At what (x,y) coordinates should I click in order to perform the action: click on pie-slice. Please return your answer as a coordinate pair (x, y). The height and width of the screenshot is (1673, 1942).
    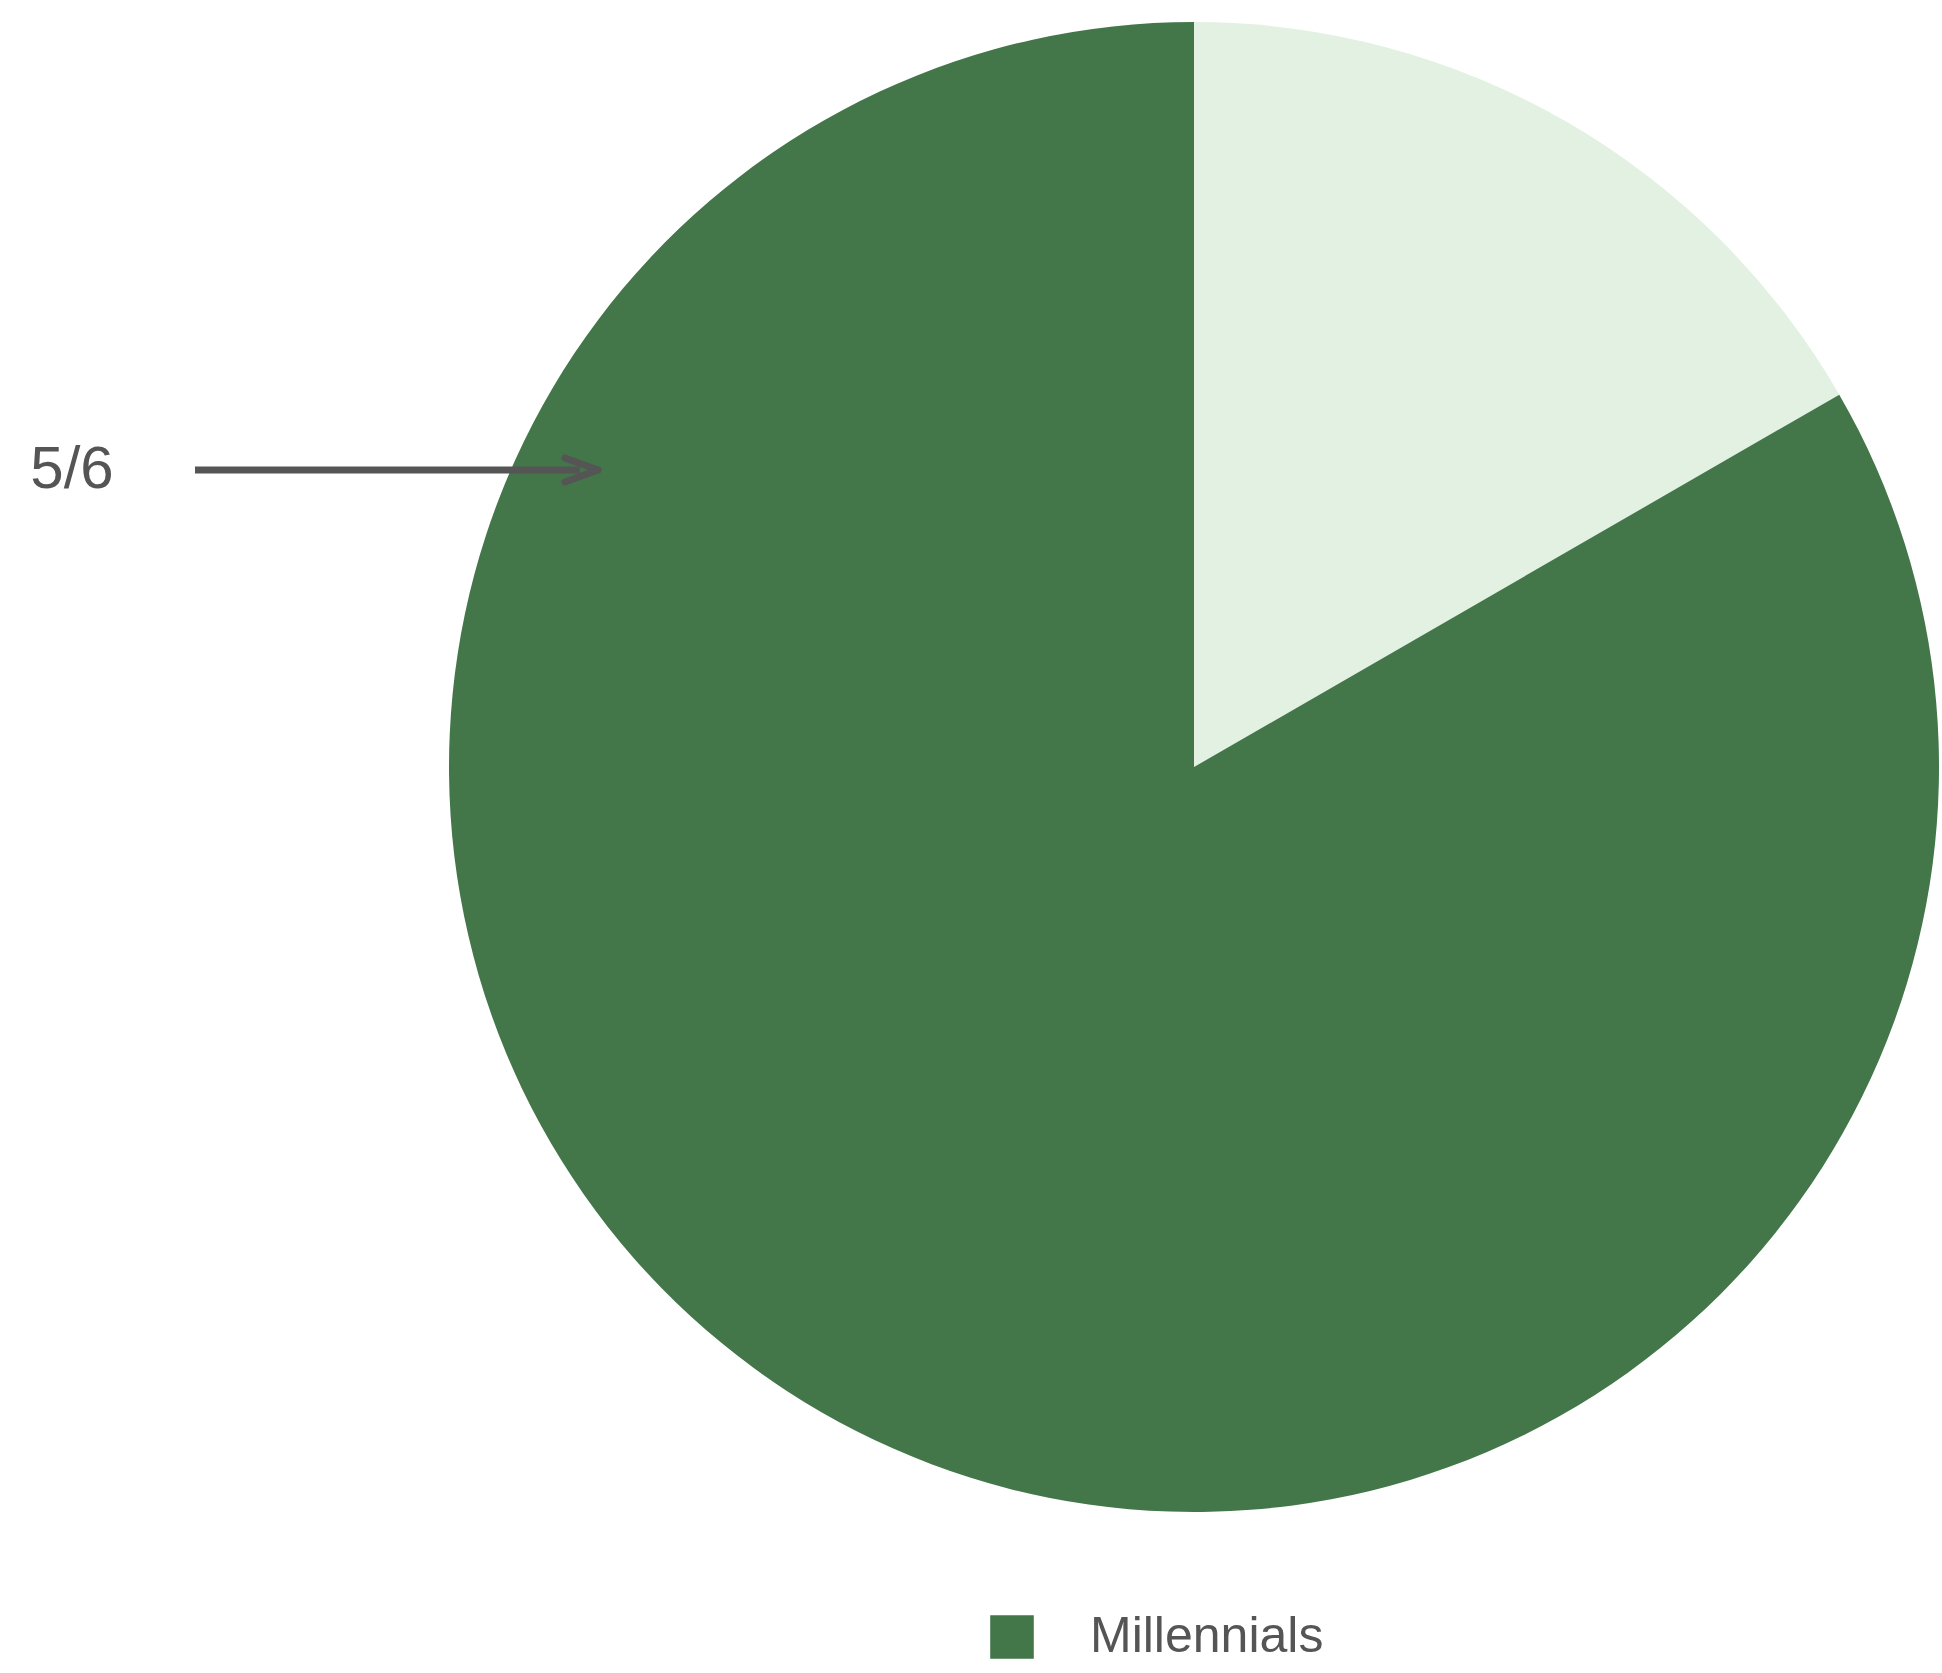
    Looking at the image, I should click on (1517, 394).